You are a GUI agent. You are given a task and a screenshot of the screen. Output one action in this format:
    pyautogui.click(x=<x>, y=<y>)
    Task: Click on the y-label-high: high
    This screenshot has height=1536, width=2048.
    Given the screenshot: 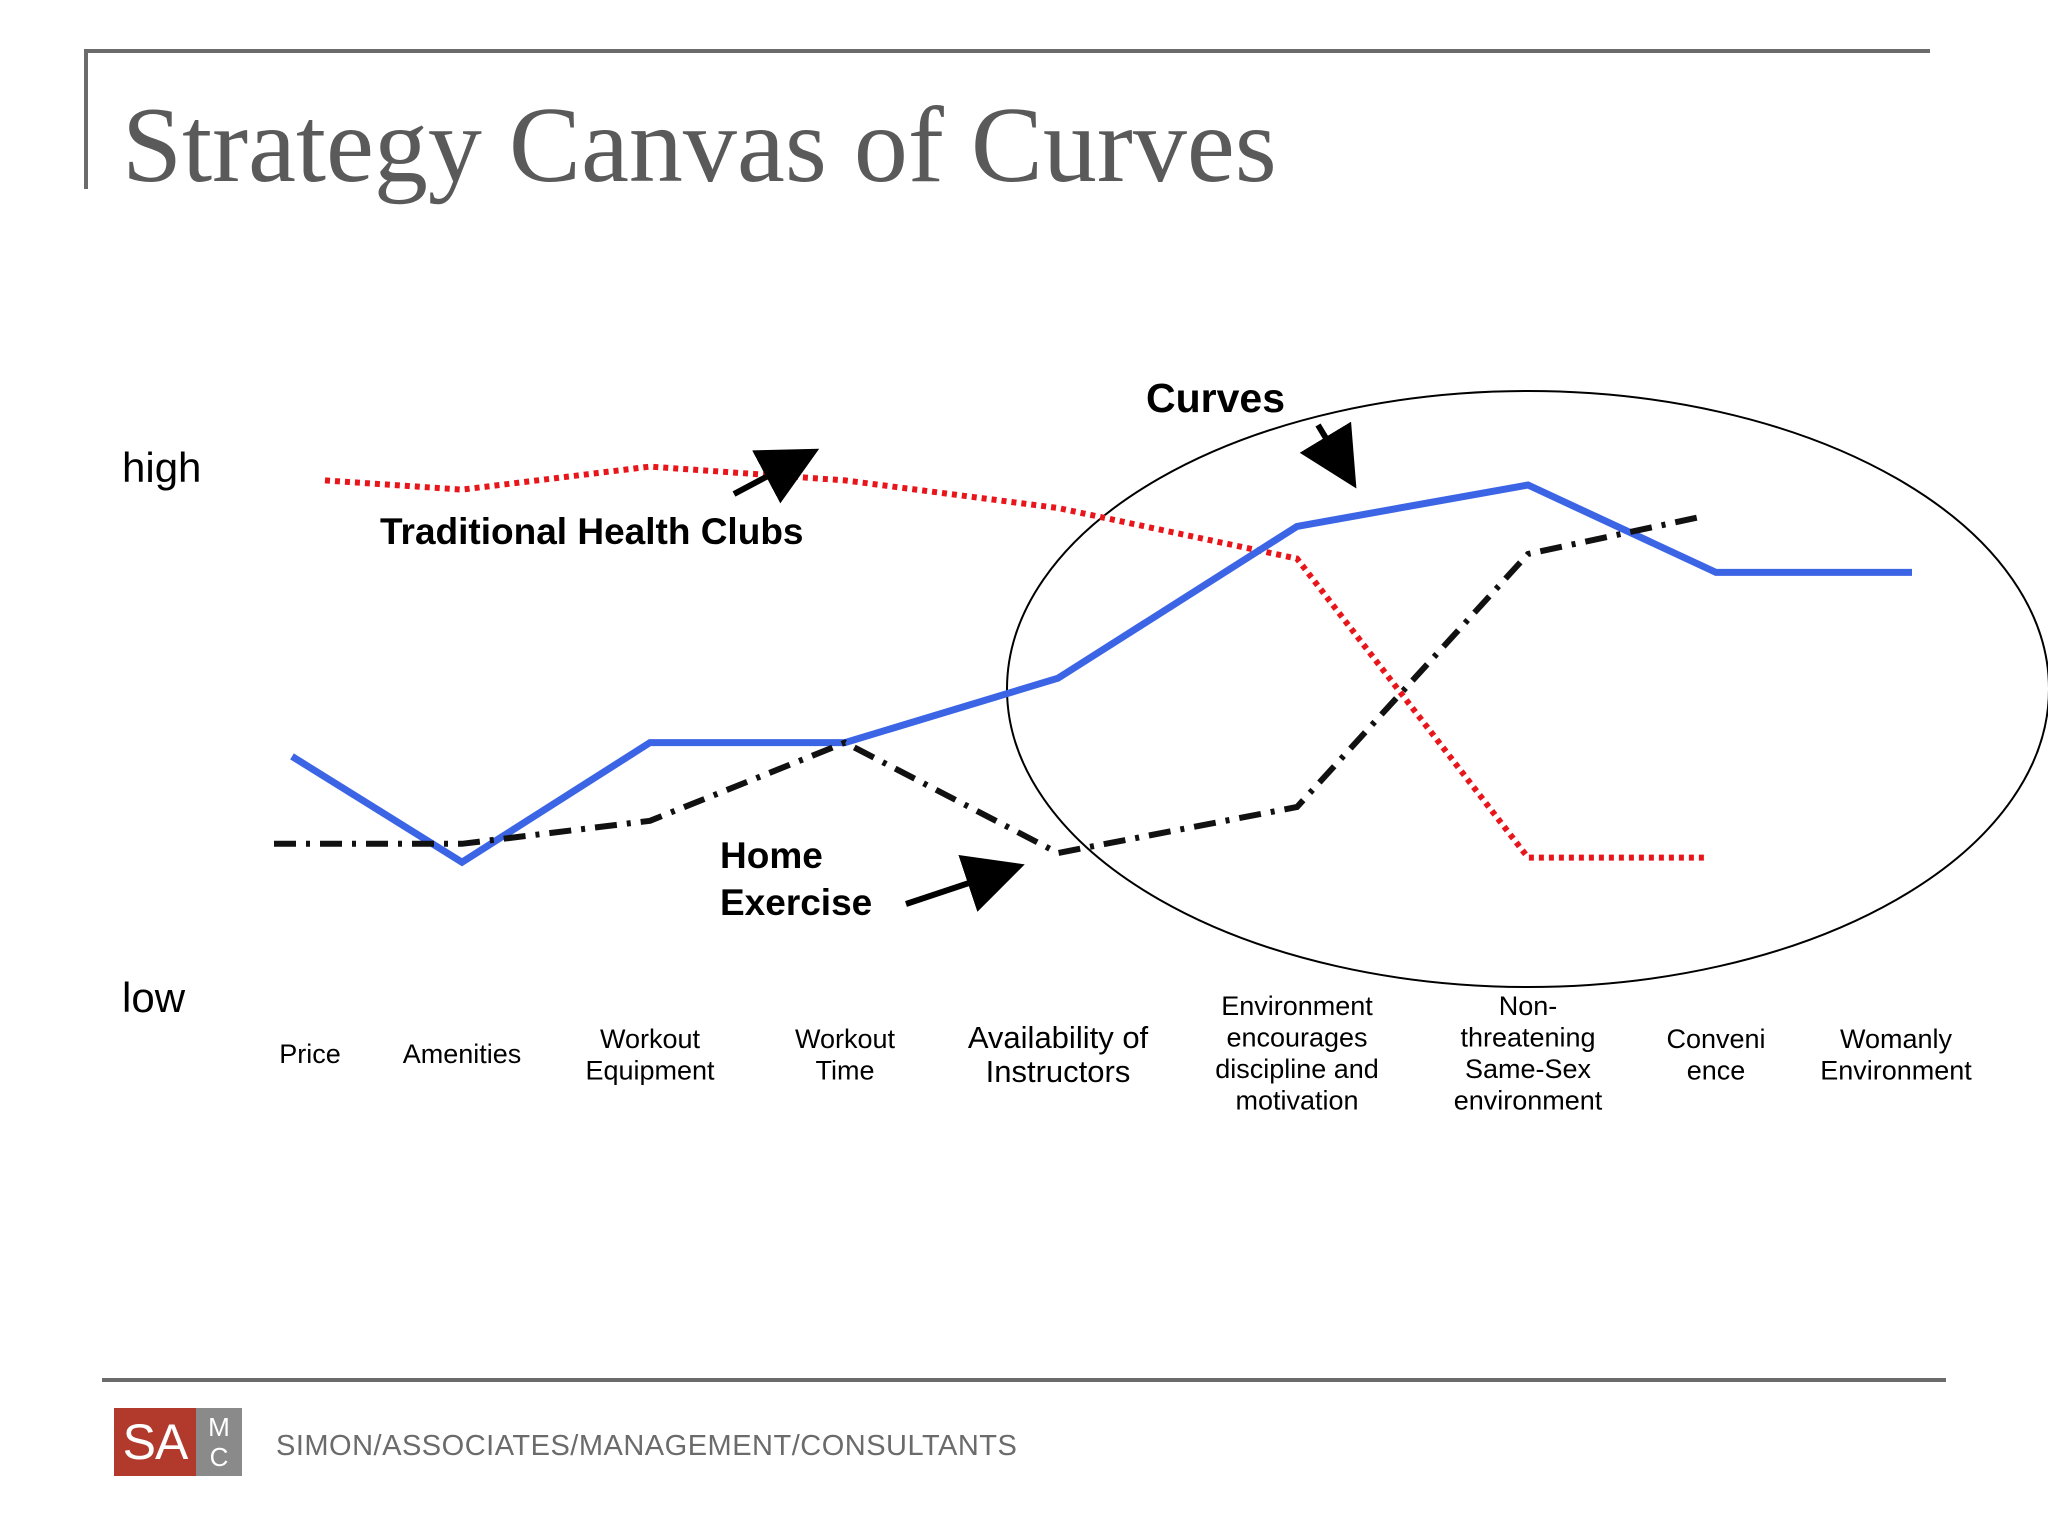 What is the action you would take?
    pyautogui.click(x=161, y=467)
    